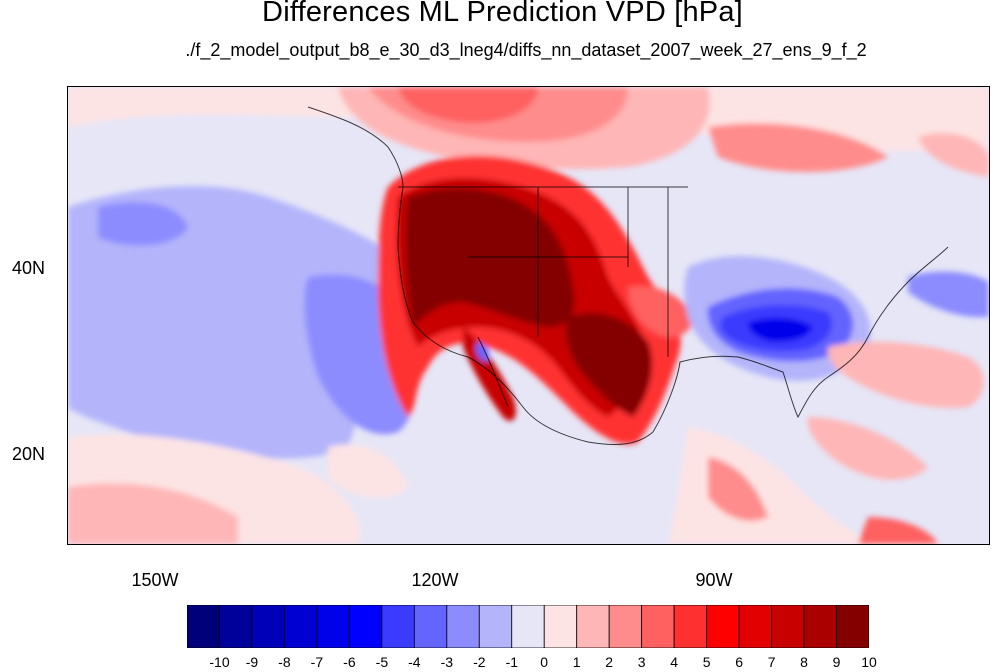 This screenshot has width=1005, height=672. I want to click on colorbar-tick-label: 8, so click(804, 662).